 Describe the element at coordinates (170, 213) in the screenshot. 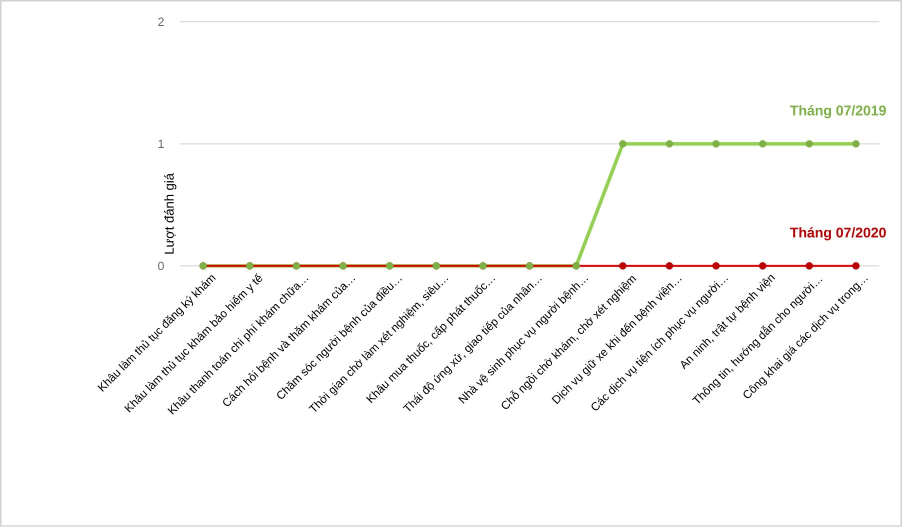

I see `y-axis-title: Lượt đánh giá` at that location.